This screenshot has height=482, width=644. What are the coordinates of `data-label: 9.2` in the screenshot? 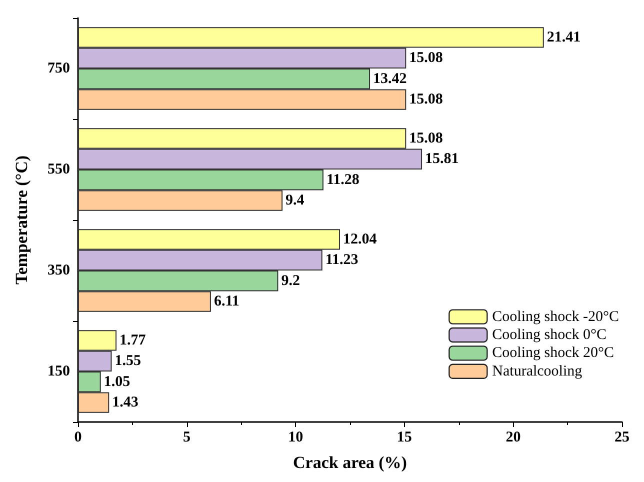 It's located at (290, 280).